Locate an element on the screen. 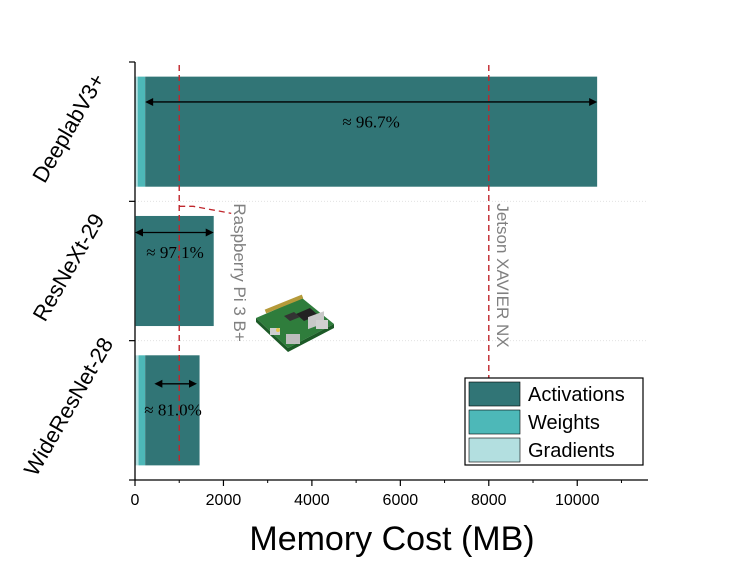 Image resolution: width=753 pixels, height=576 pixels. legend-swatch-activations is located at coordinates (494, 394).